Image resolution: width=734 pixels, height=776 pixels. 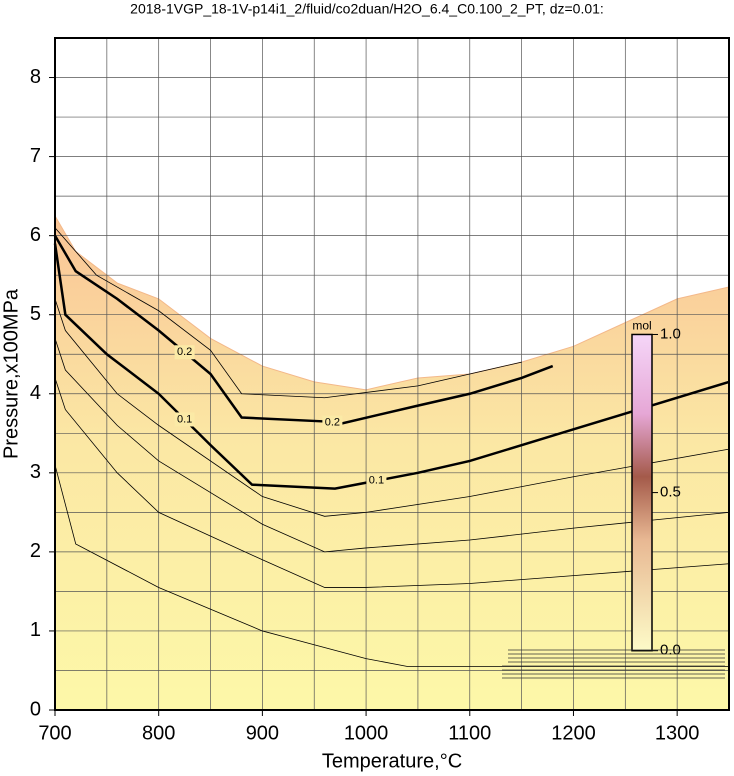 What do you see at coordinates (35, 709) in the screenshot?
I see `y-tick-label: 0` at bounding box center [35, 709].